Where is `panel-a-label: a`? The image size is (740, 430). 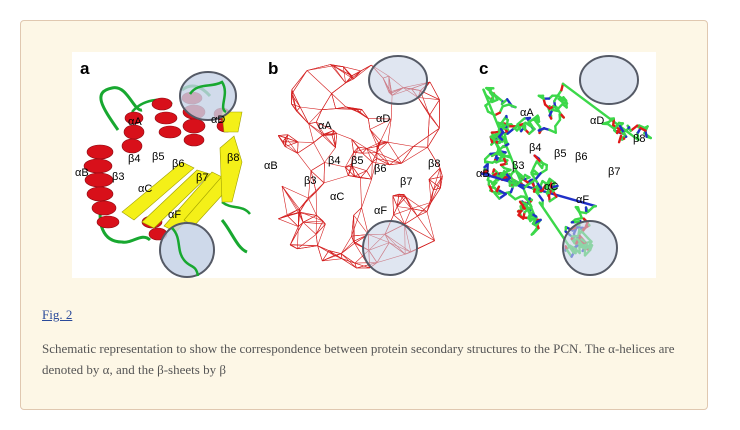
panel-a-label: a is located at coordinates (85, 68).